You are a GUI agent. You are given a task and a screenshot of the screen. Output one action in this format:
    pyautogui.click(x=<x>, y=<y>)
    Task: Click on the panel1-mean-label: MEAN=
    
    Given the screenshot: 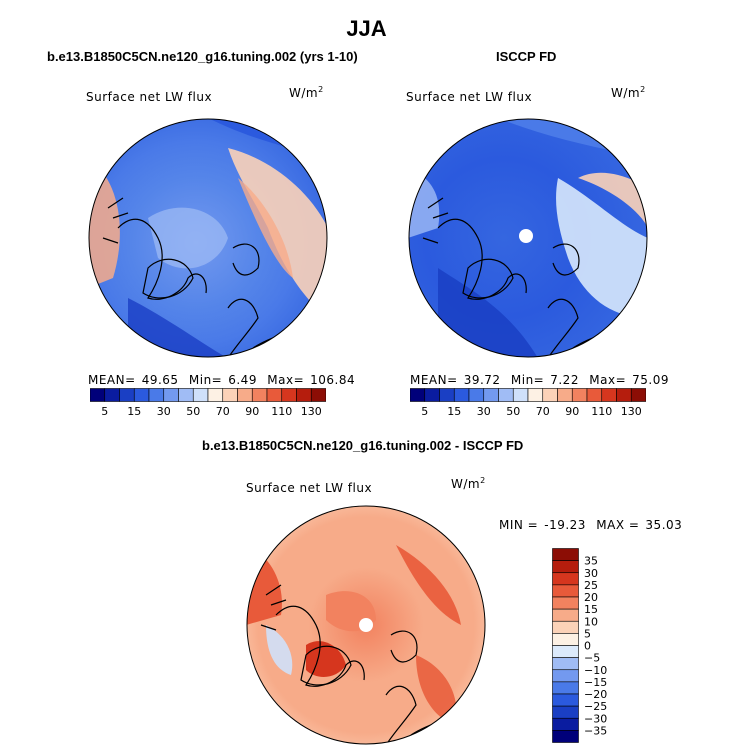 What is the action you would take?
    pyautogui.click(x=112, y=380)
    